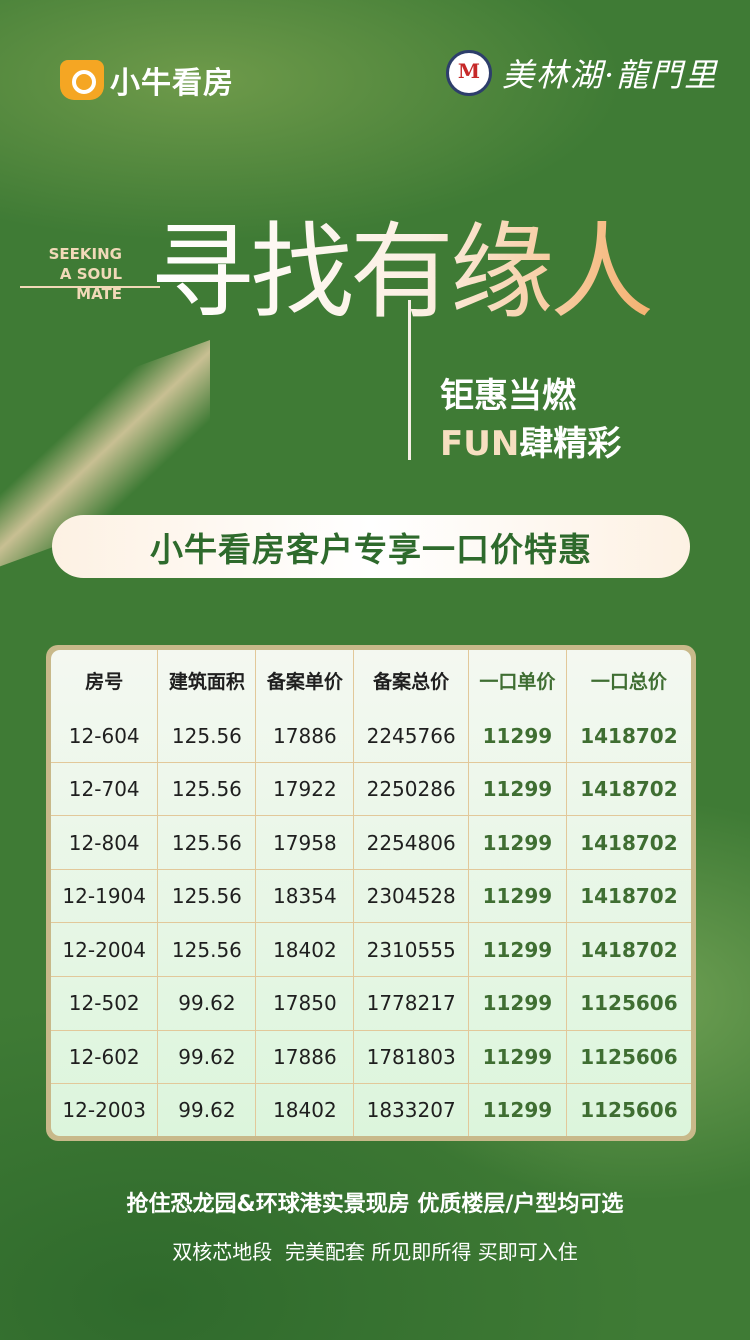 This screenshot has height=1340, width=750. I want to click on table-cell: 2245766, so click(411, 736).